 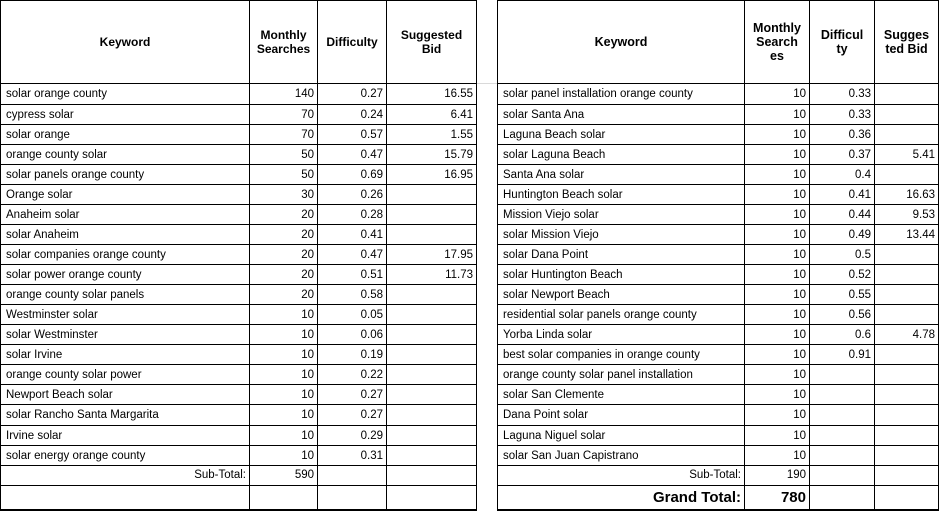 I want to click on keyword-cell: solar Huntington Beach, so click(x=621, y=275).